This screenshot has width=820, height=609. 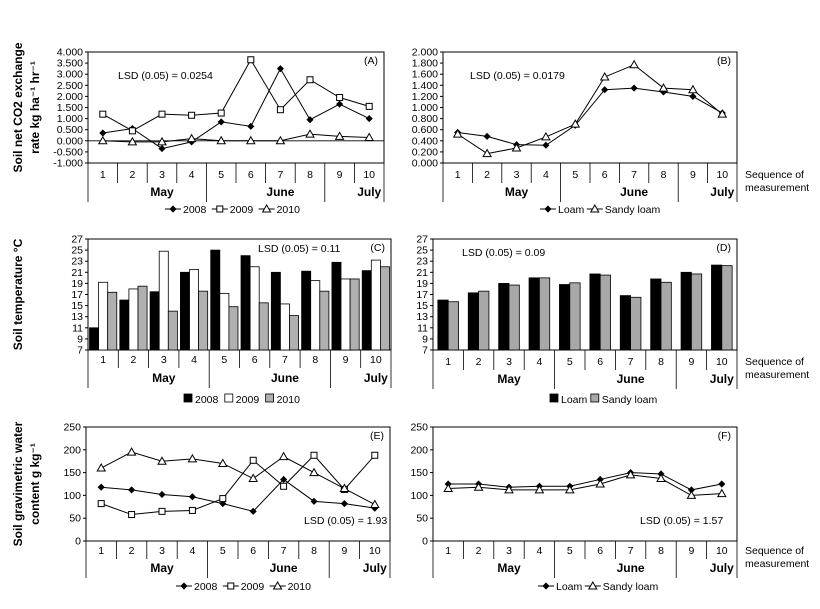 What do you see at coordinates (777, 564) in the screenshot?
I see `x-note: measurement` at bounding box center [777, 564].